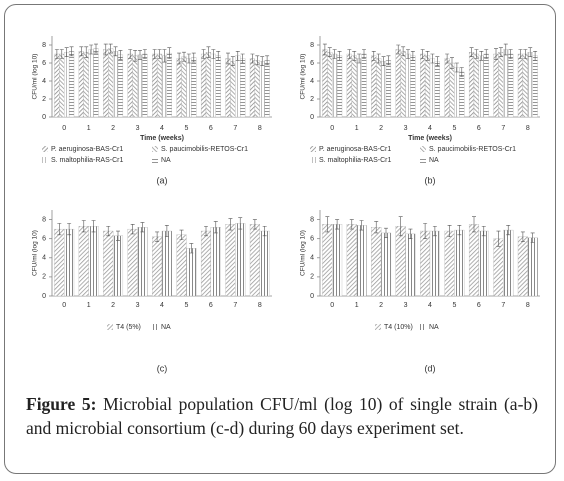  Describe the element at coordinates (138, 305) in the screenshot. I see `x-tick-label: 3` at that location.